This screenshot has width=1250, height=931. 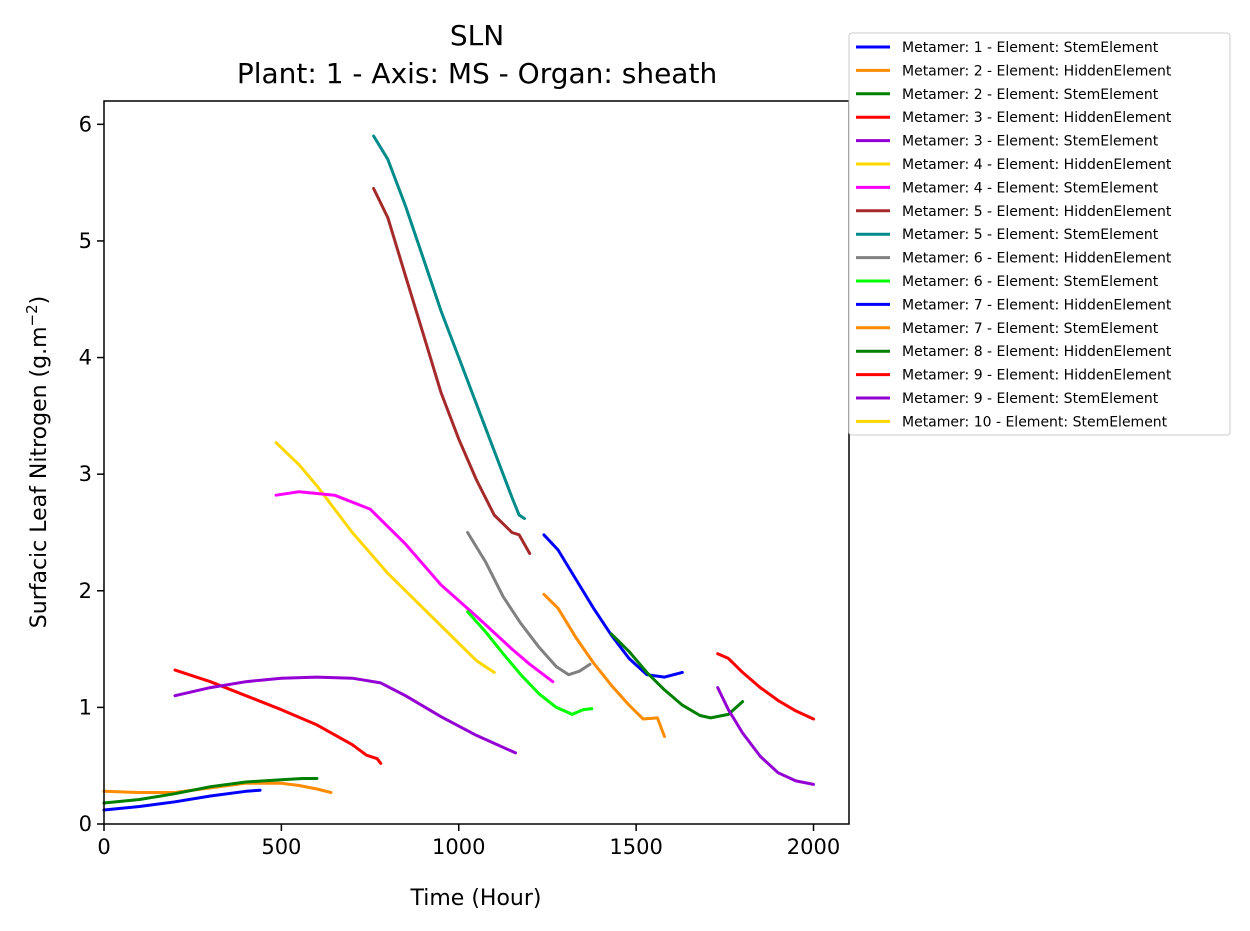 What do you see at coordinates (1037, 165) in the screenshot?
I see `legend-label-6: Metamer: 4 - Element: HiddenElement` at bounding box center [1037, 165].